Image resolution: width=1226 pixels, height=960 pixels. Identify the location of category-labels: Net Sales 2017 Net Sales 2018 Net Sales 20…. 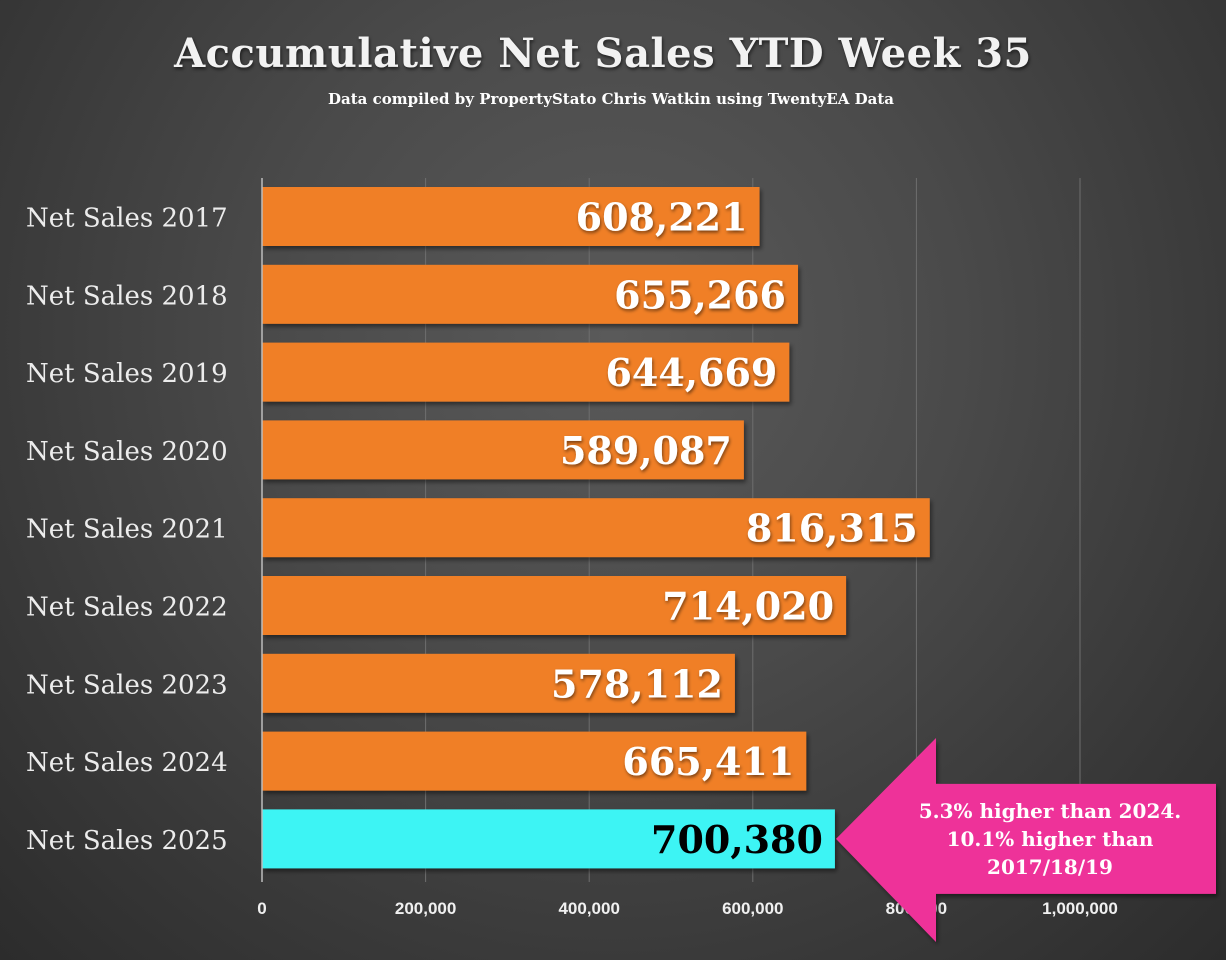
(127, 530).